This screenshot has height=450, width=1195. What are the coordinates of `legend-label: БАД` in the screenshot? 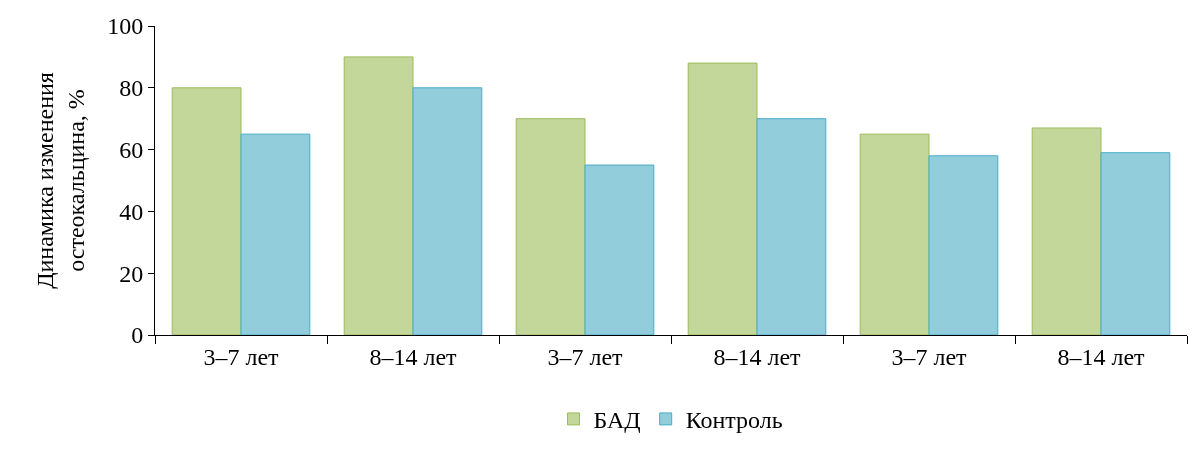 It's located at (617, 420).